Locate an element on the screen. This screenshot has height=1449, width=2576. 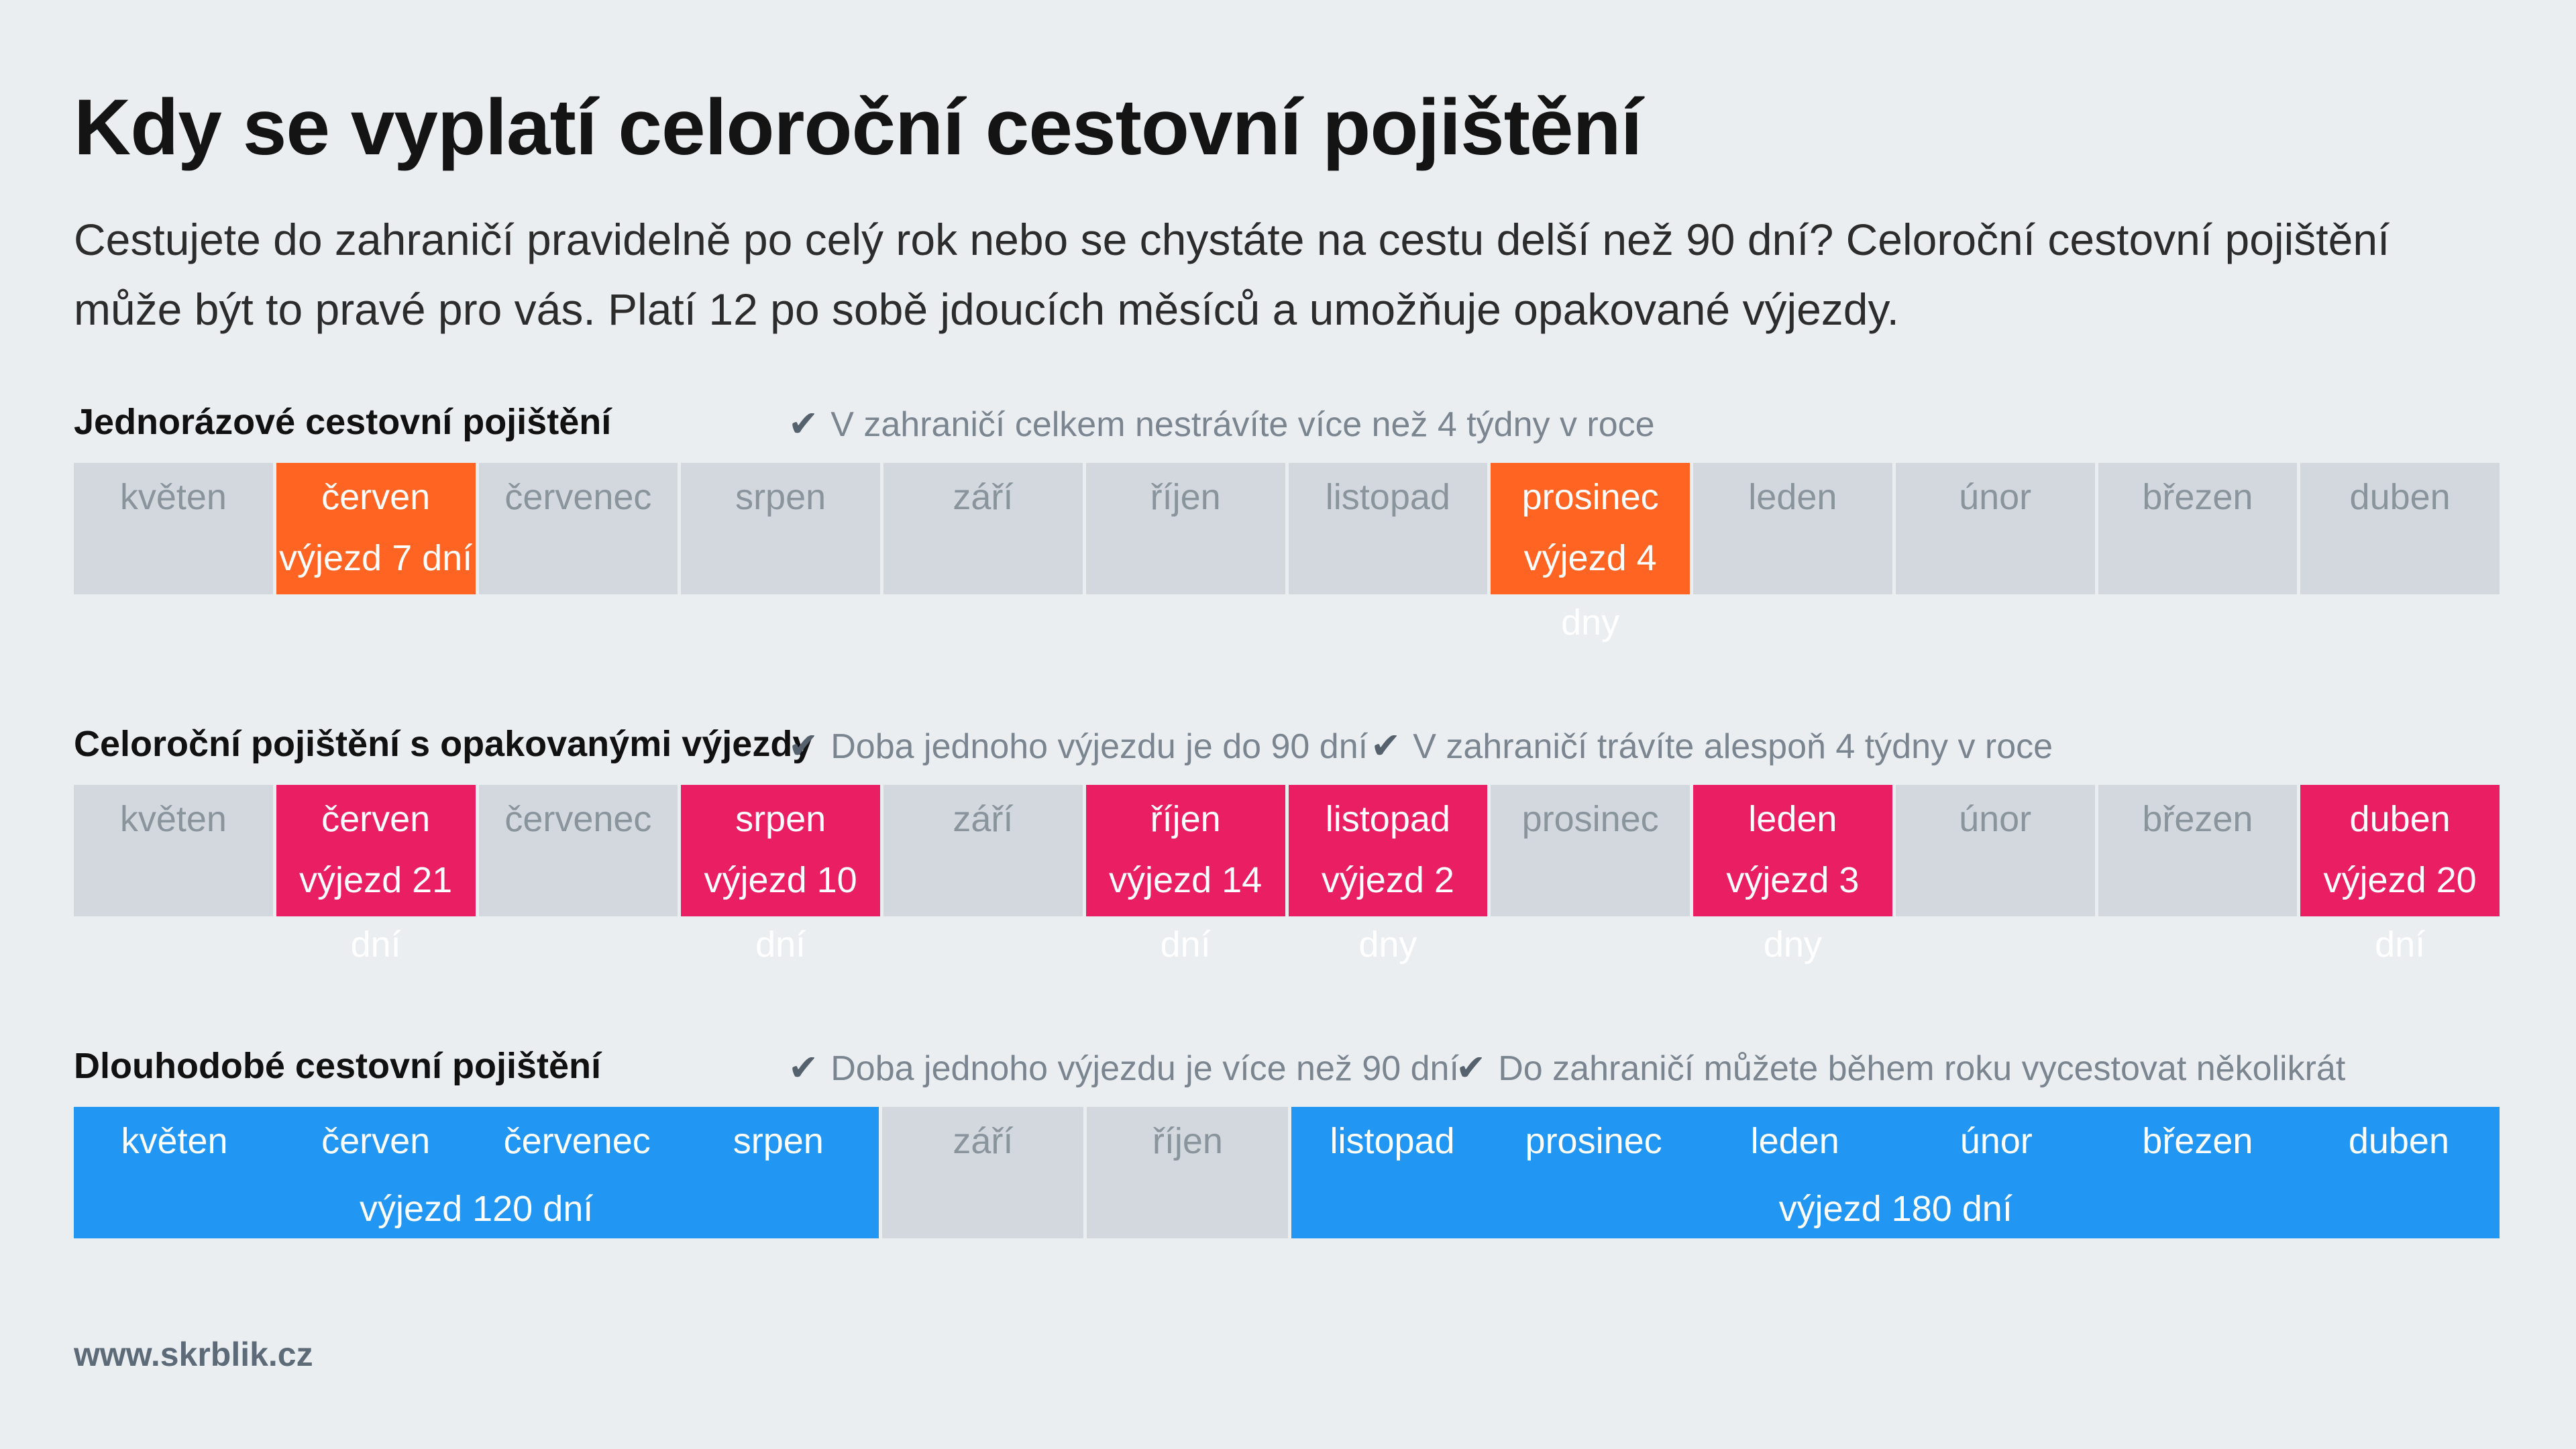
trip-label: výjezd 3 dny is located at coordinates (1793, 912).